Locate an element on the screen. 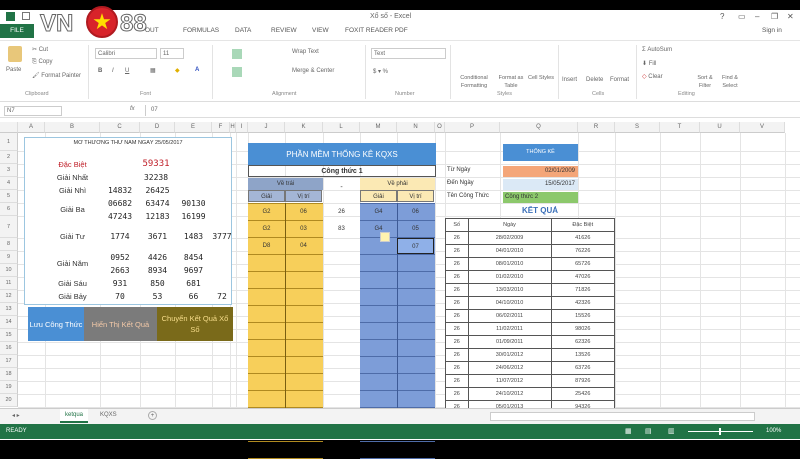 The image size is (800, 459). result-cell: 24/06/2012 is located at coordinates (509, 368).